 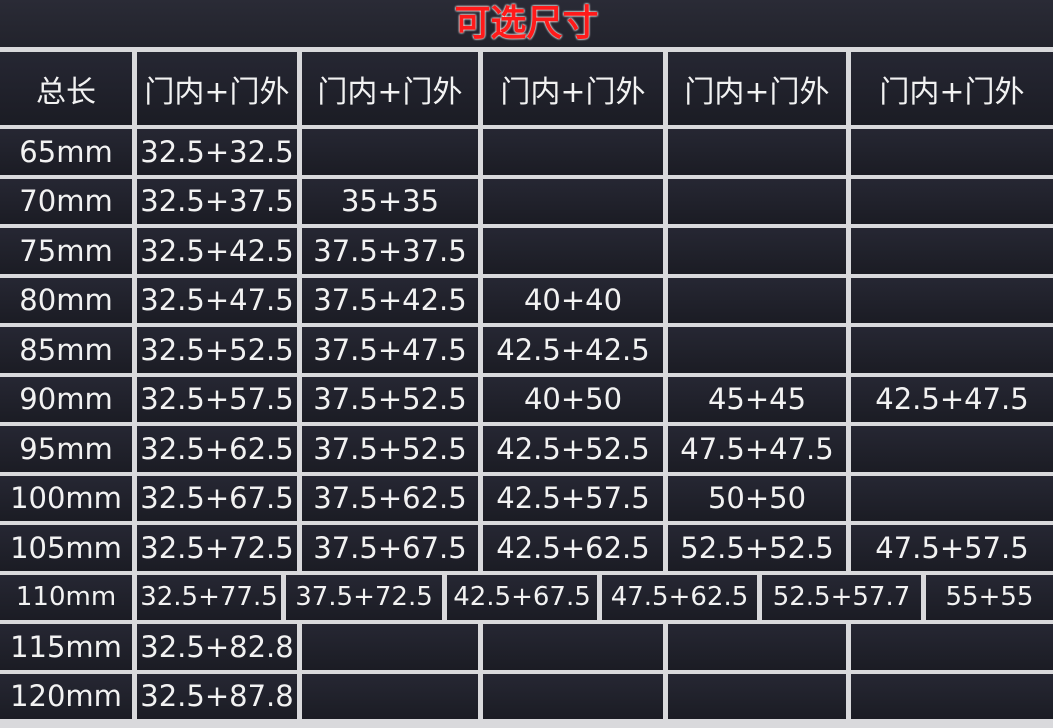 I want to click on option-cell: 42.5+67.5, so click(x=522, y=597).